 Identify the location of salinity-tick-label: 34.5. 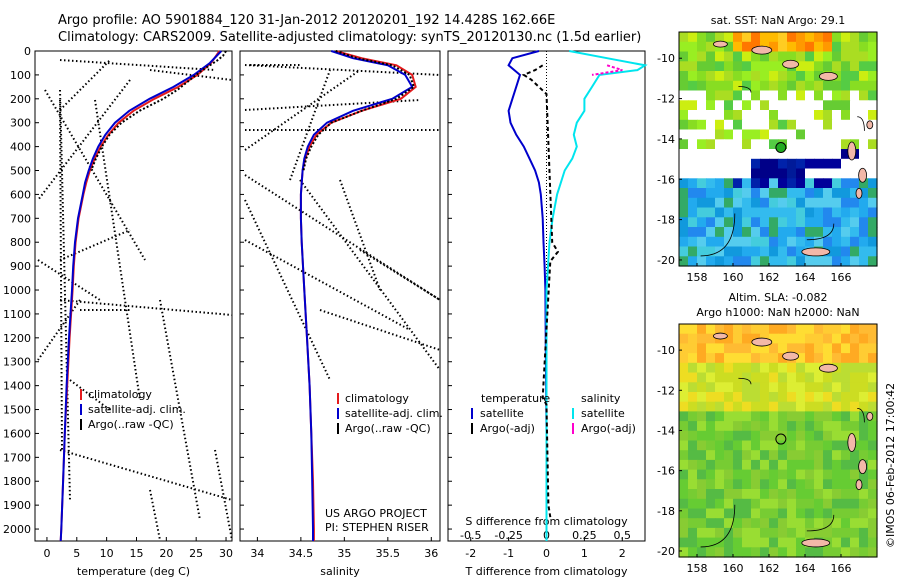
(301, 553).